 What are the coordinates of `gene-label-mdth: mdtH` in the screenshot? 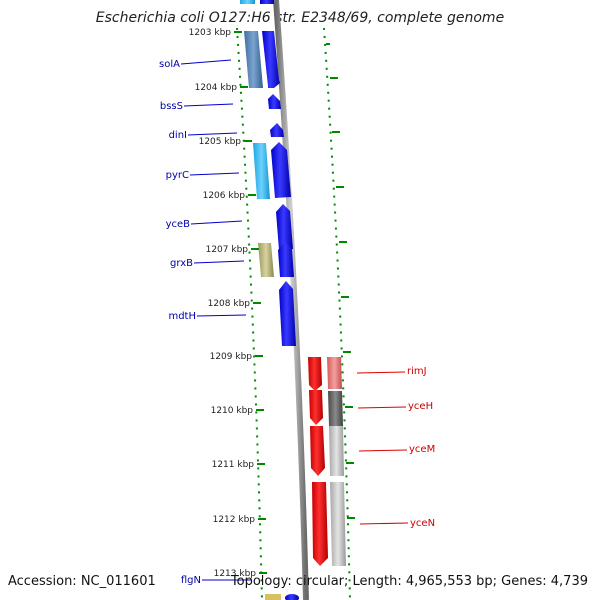 It's located at (182, 316).